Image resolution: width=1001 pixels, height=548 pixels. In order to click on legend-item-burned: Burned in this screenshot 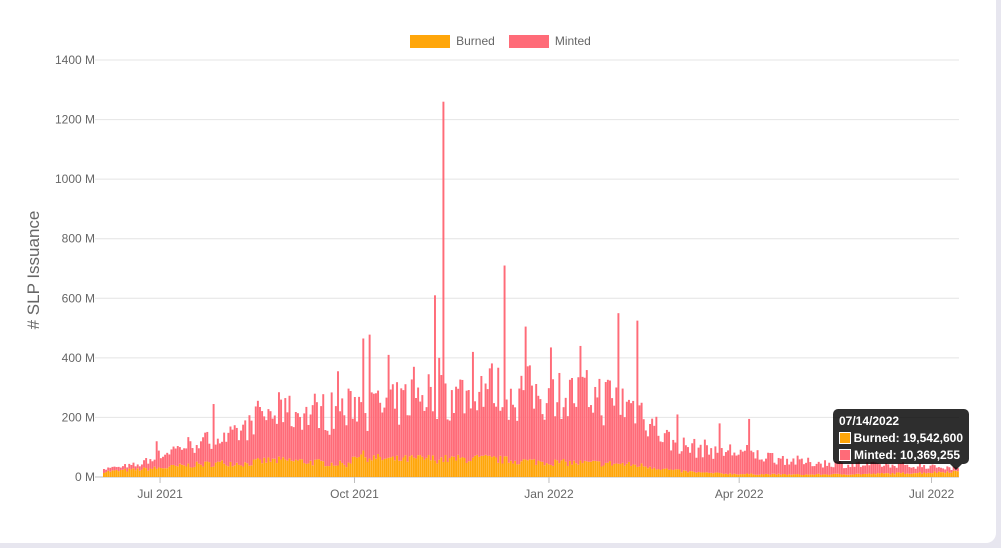, I will do `click(452, 41)`.